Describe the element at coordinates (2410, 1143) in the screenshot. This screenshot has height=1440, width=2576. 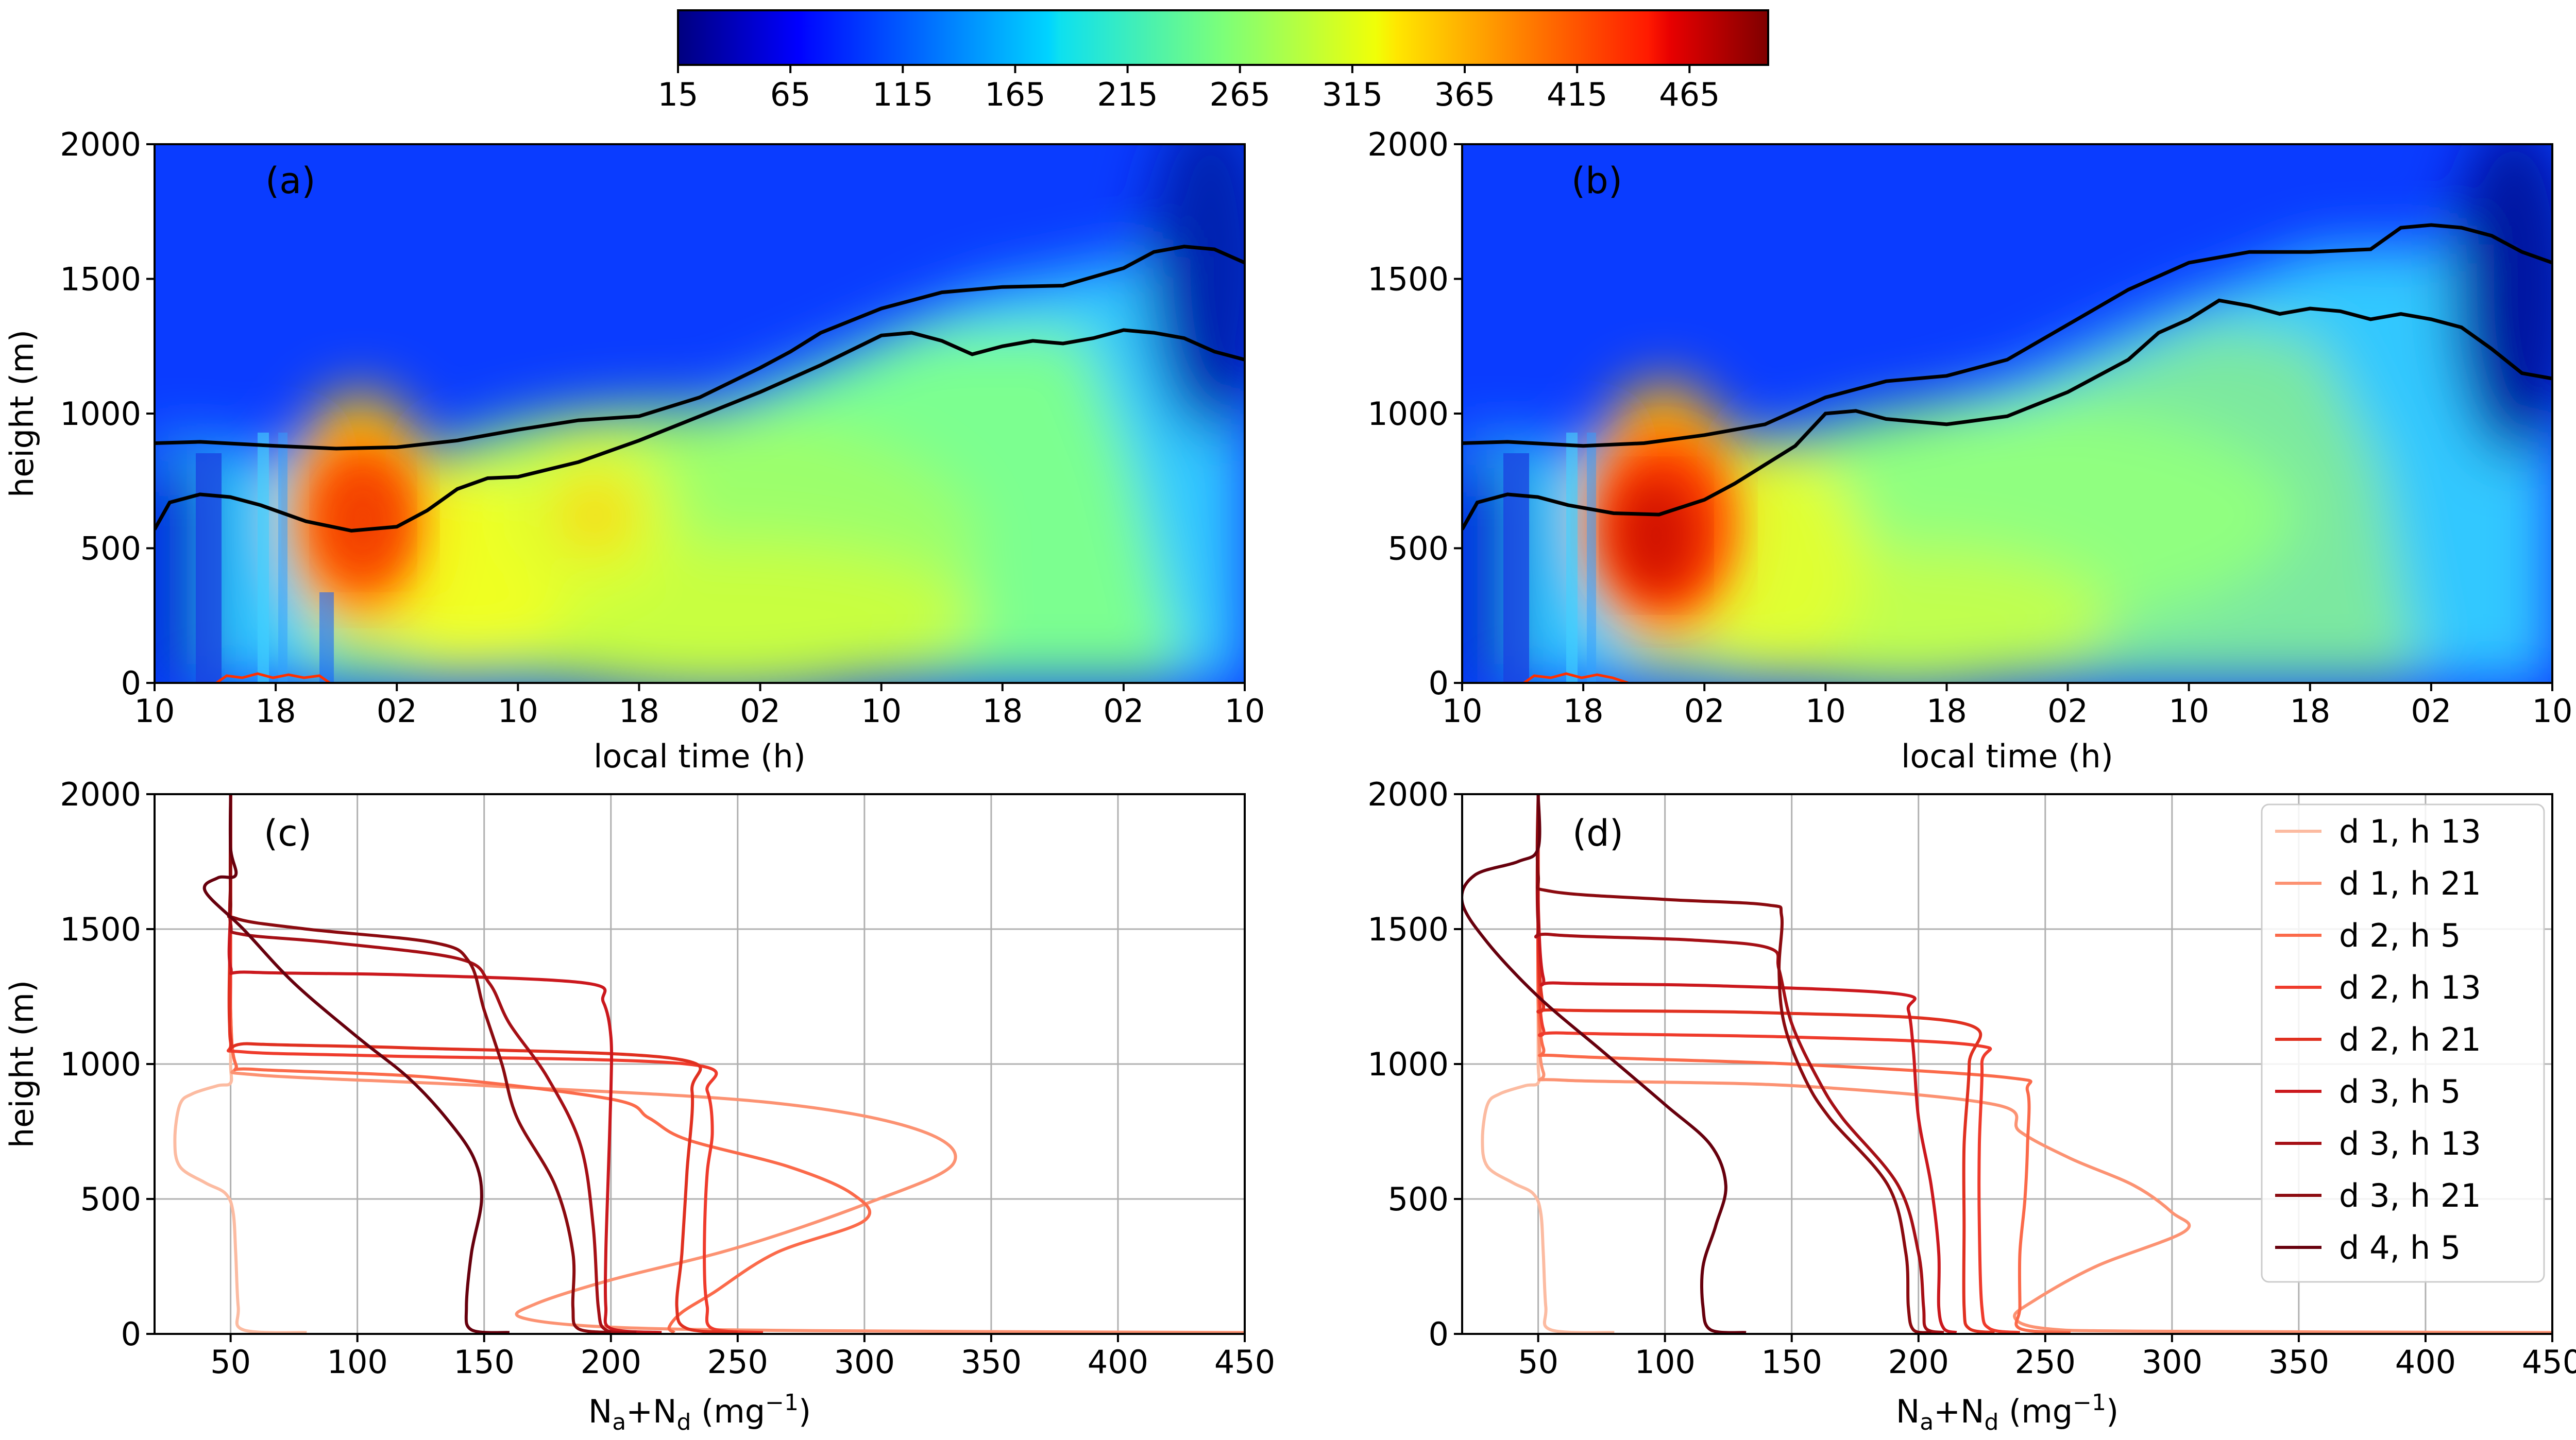
I see `legend-label: d 3, h 13` at that location.